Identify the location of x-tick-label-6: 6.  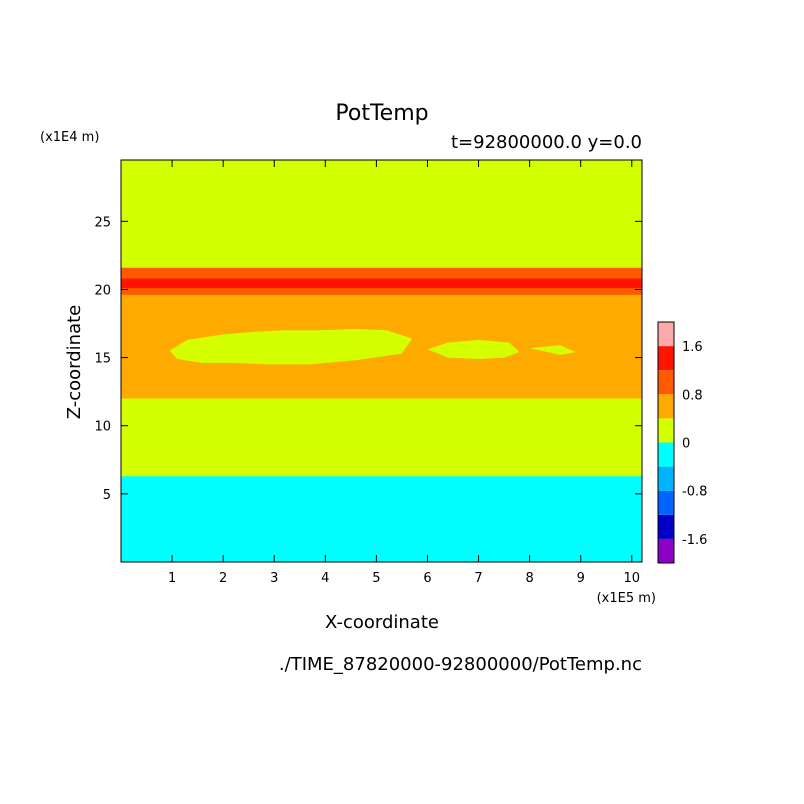
(427, 578).